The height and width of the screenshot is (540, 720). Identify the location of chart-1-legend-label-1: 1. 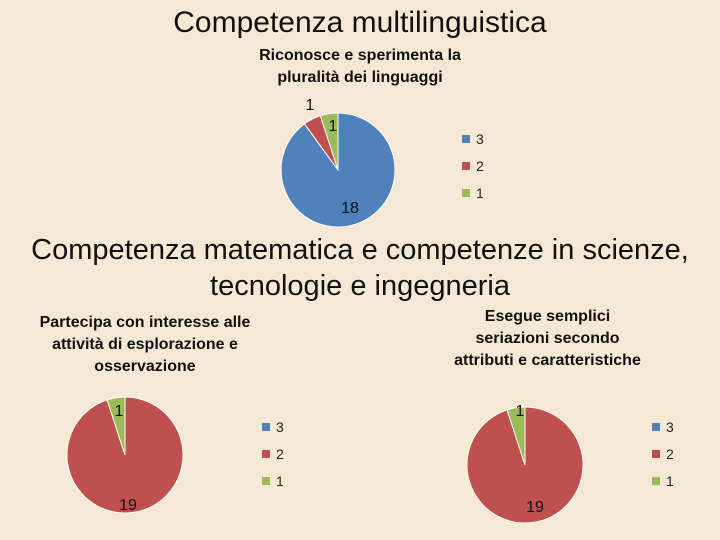
(480, 193).